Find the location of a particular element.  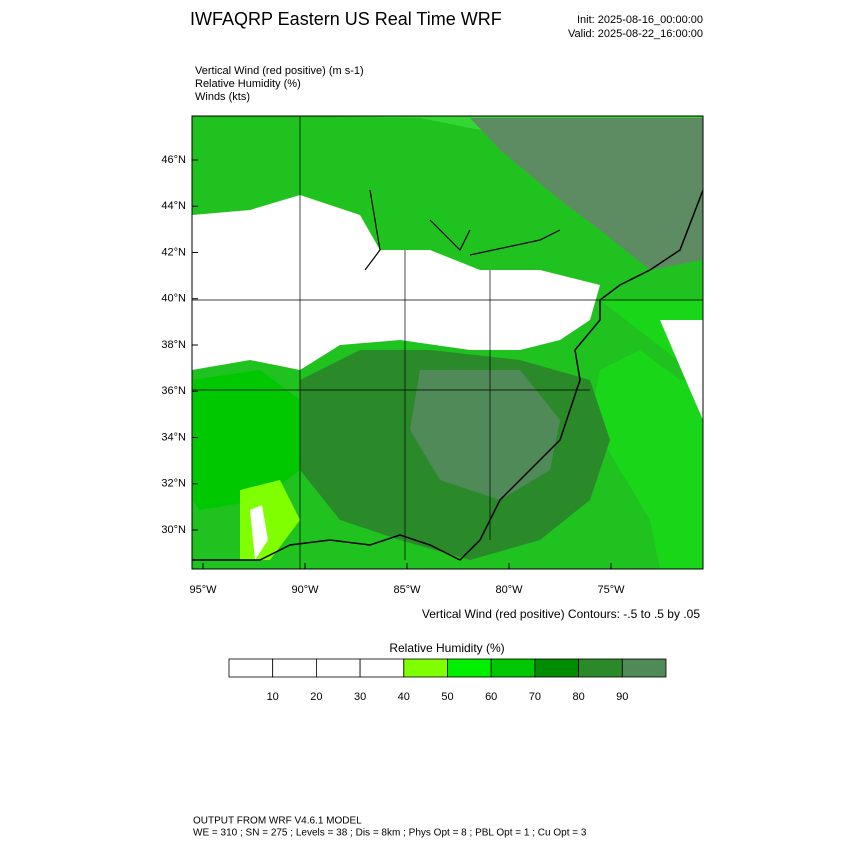

field-label: Winds (kts) is located at coordinates (222, 97).